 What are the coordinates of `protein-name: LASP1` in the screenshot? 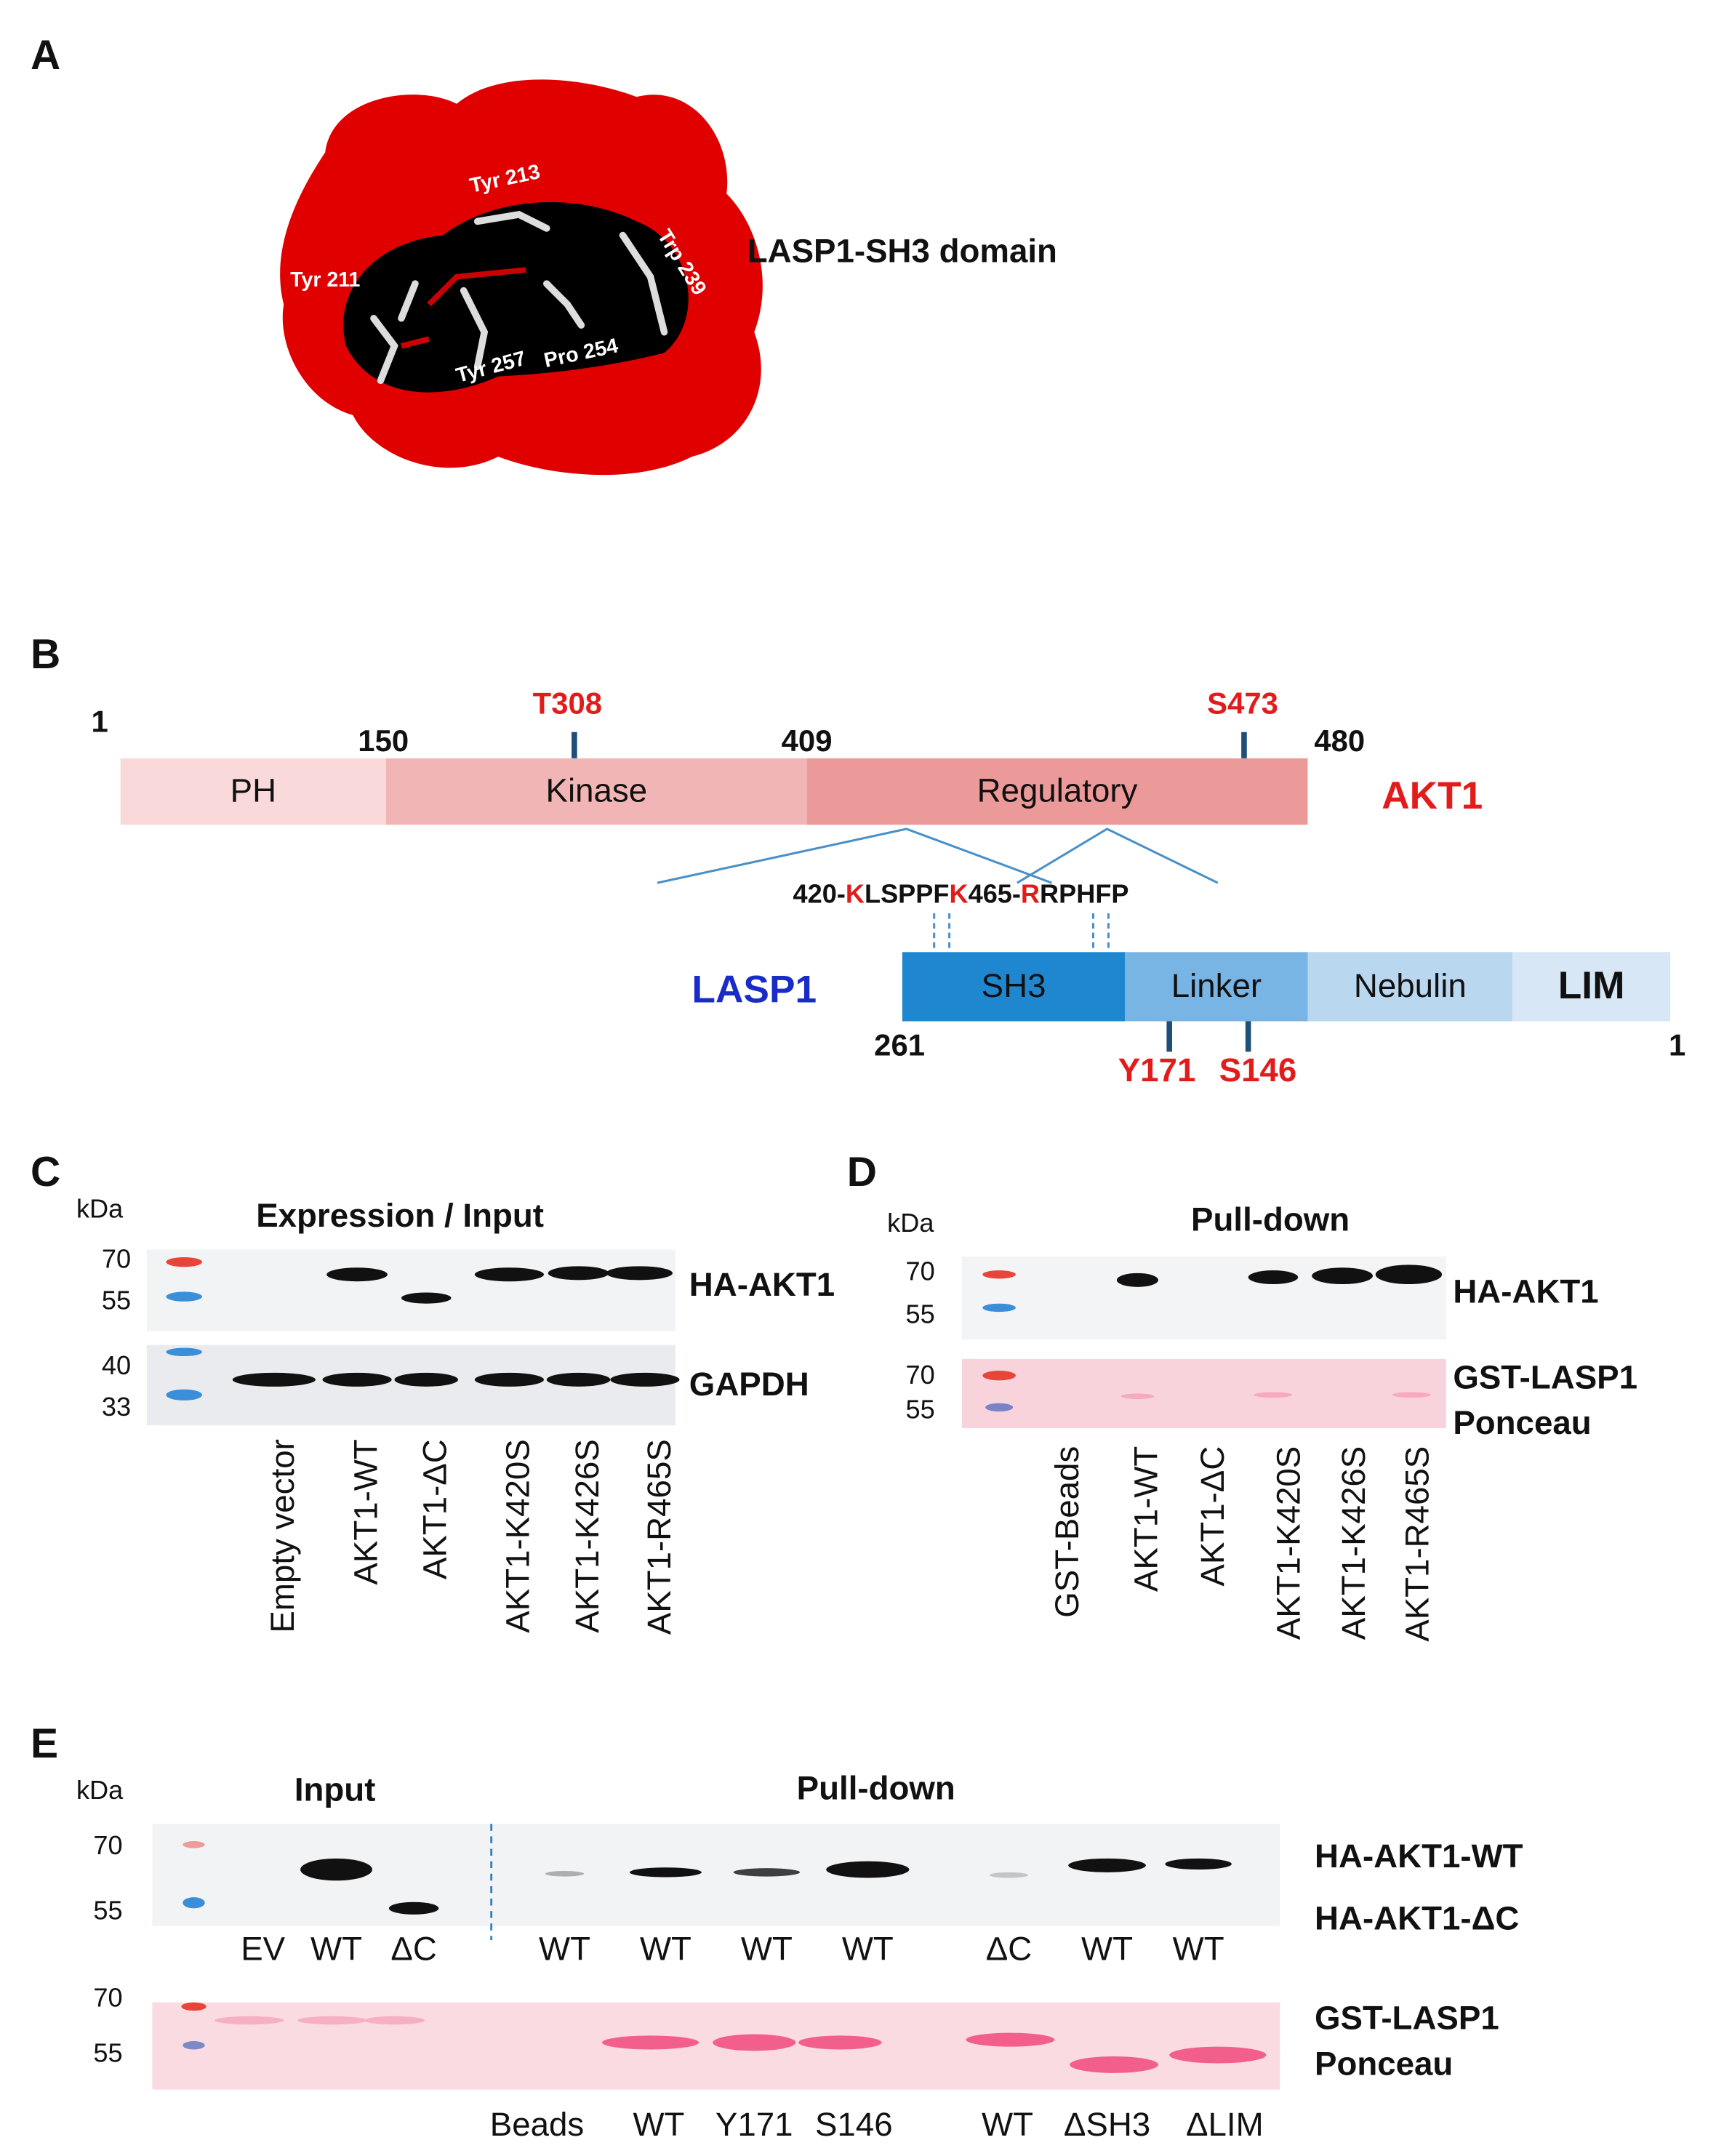 It's located at (754, 990).